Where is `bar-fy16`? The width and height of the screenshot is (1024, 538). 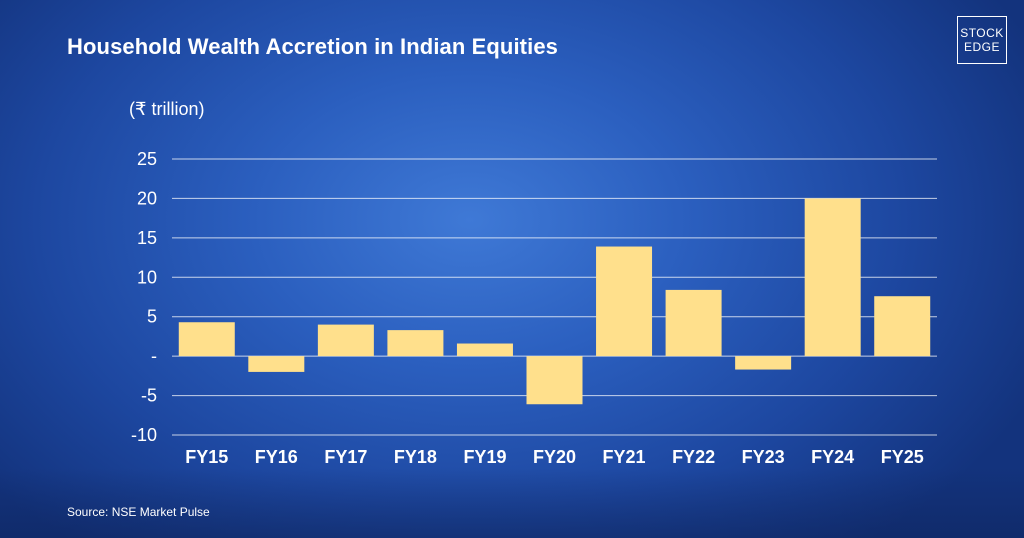
bar-fy16 is located at coordinates (276, 364).